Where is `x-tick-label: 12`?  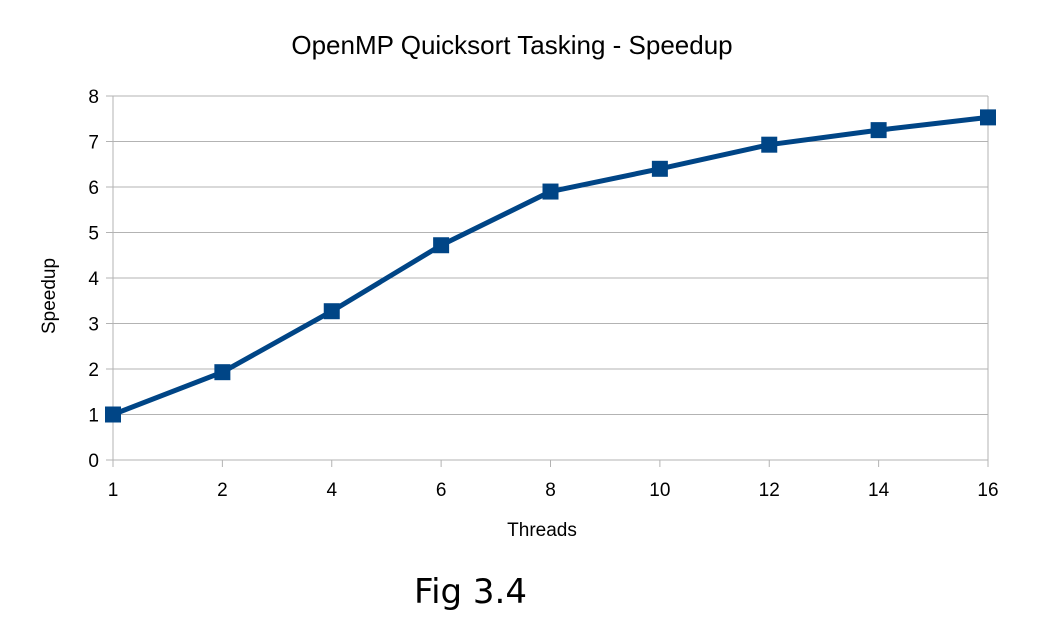 x-tick-label: 12 is located at coordinates (769, 490).